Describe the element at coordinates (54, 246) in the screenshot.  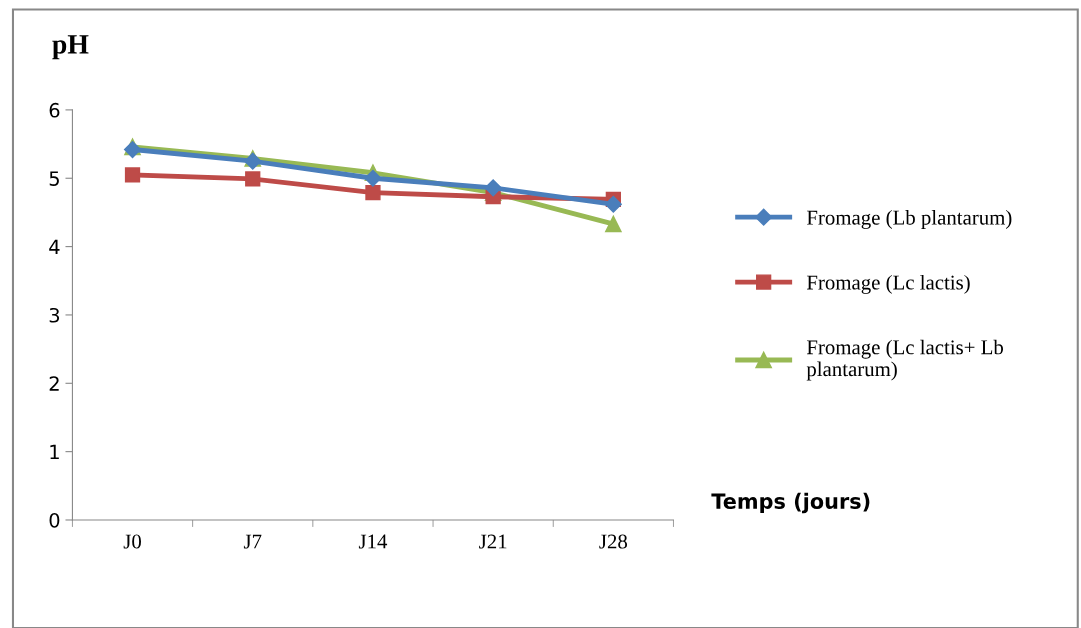
I see `y-tick-label: 4` at that location.